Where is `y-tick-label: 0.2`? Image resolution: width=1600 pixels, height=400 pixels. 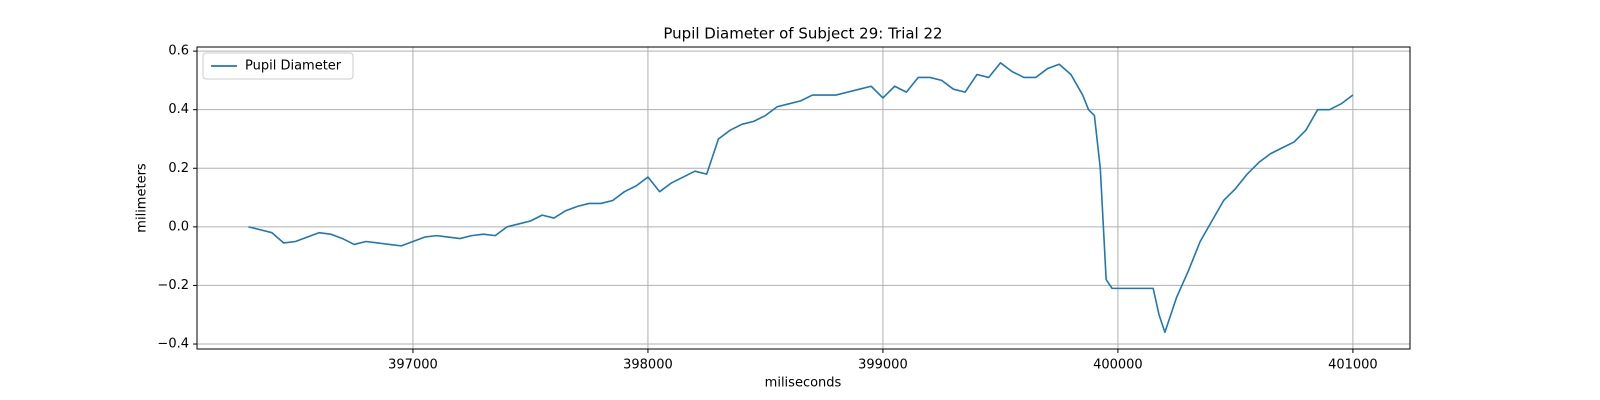 y-tick-label: 0.2 is located at coordinates (178, 168).